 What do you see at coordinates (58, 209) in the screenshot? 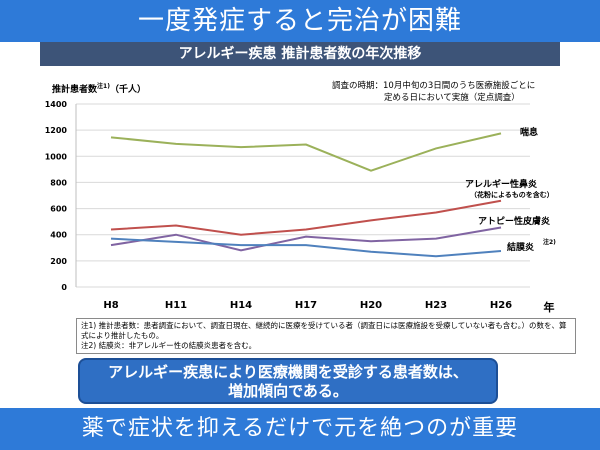
I see `y-tick-label: 600` at bounding box center [58, 209].